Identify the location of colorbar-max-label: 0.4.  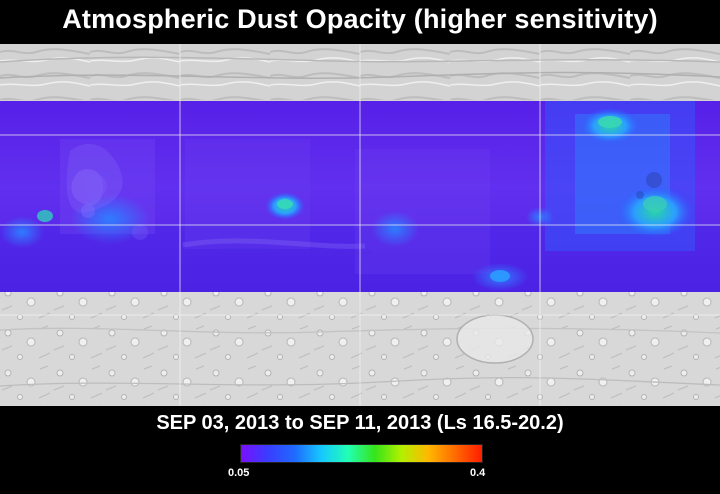
(478, 473).